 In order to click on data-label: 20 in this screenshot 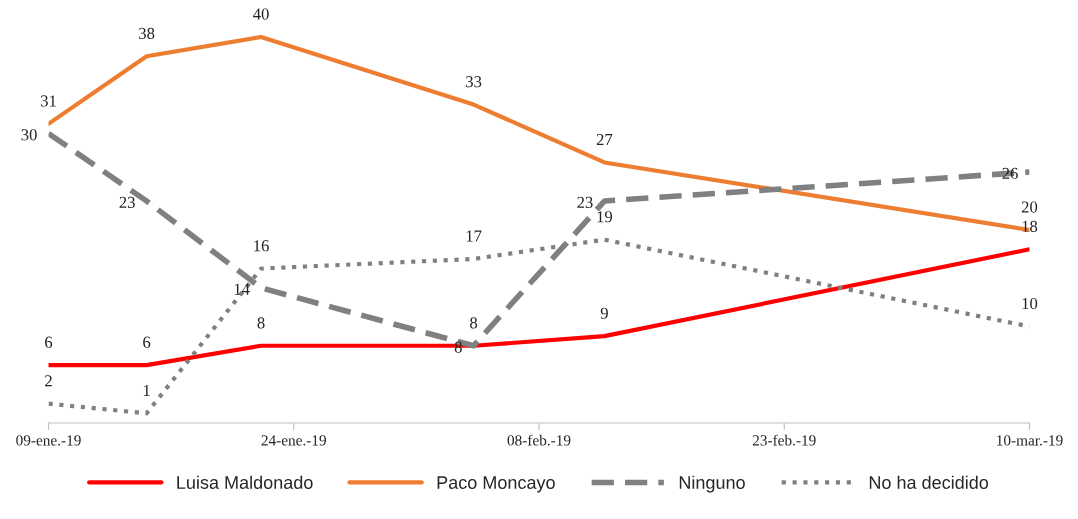, I will do `click(1029, 207)`.